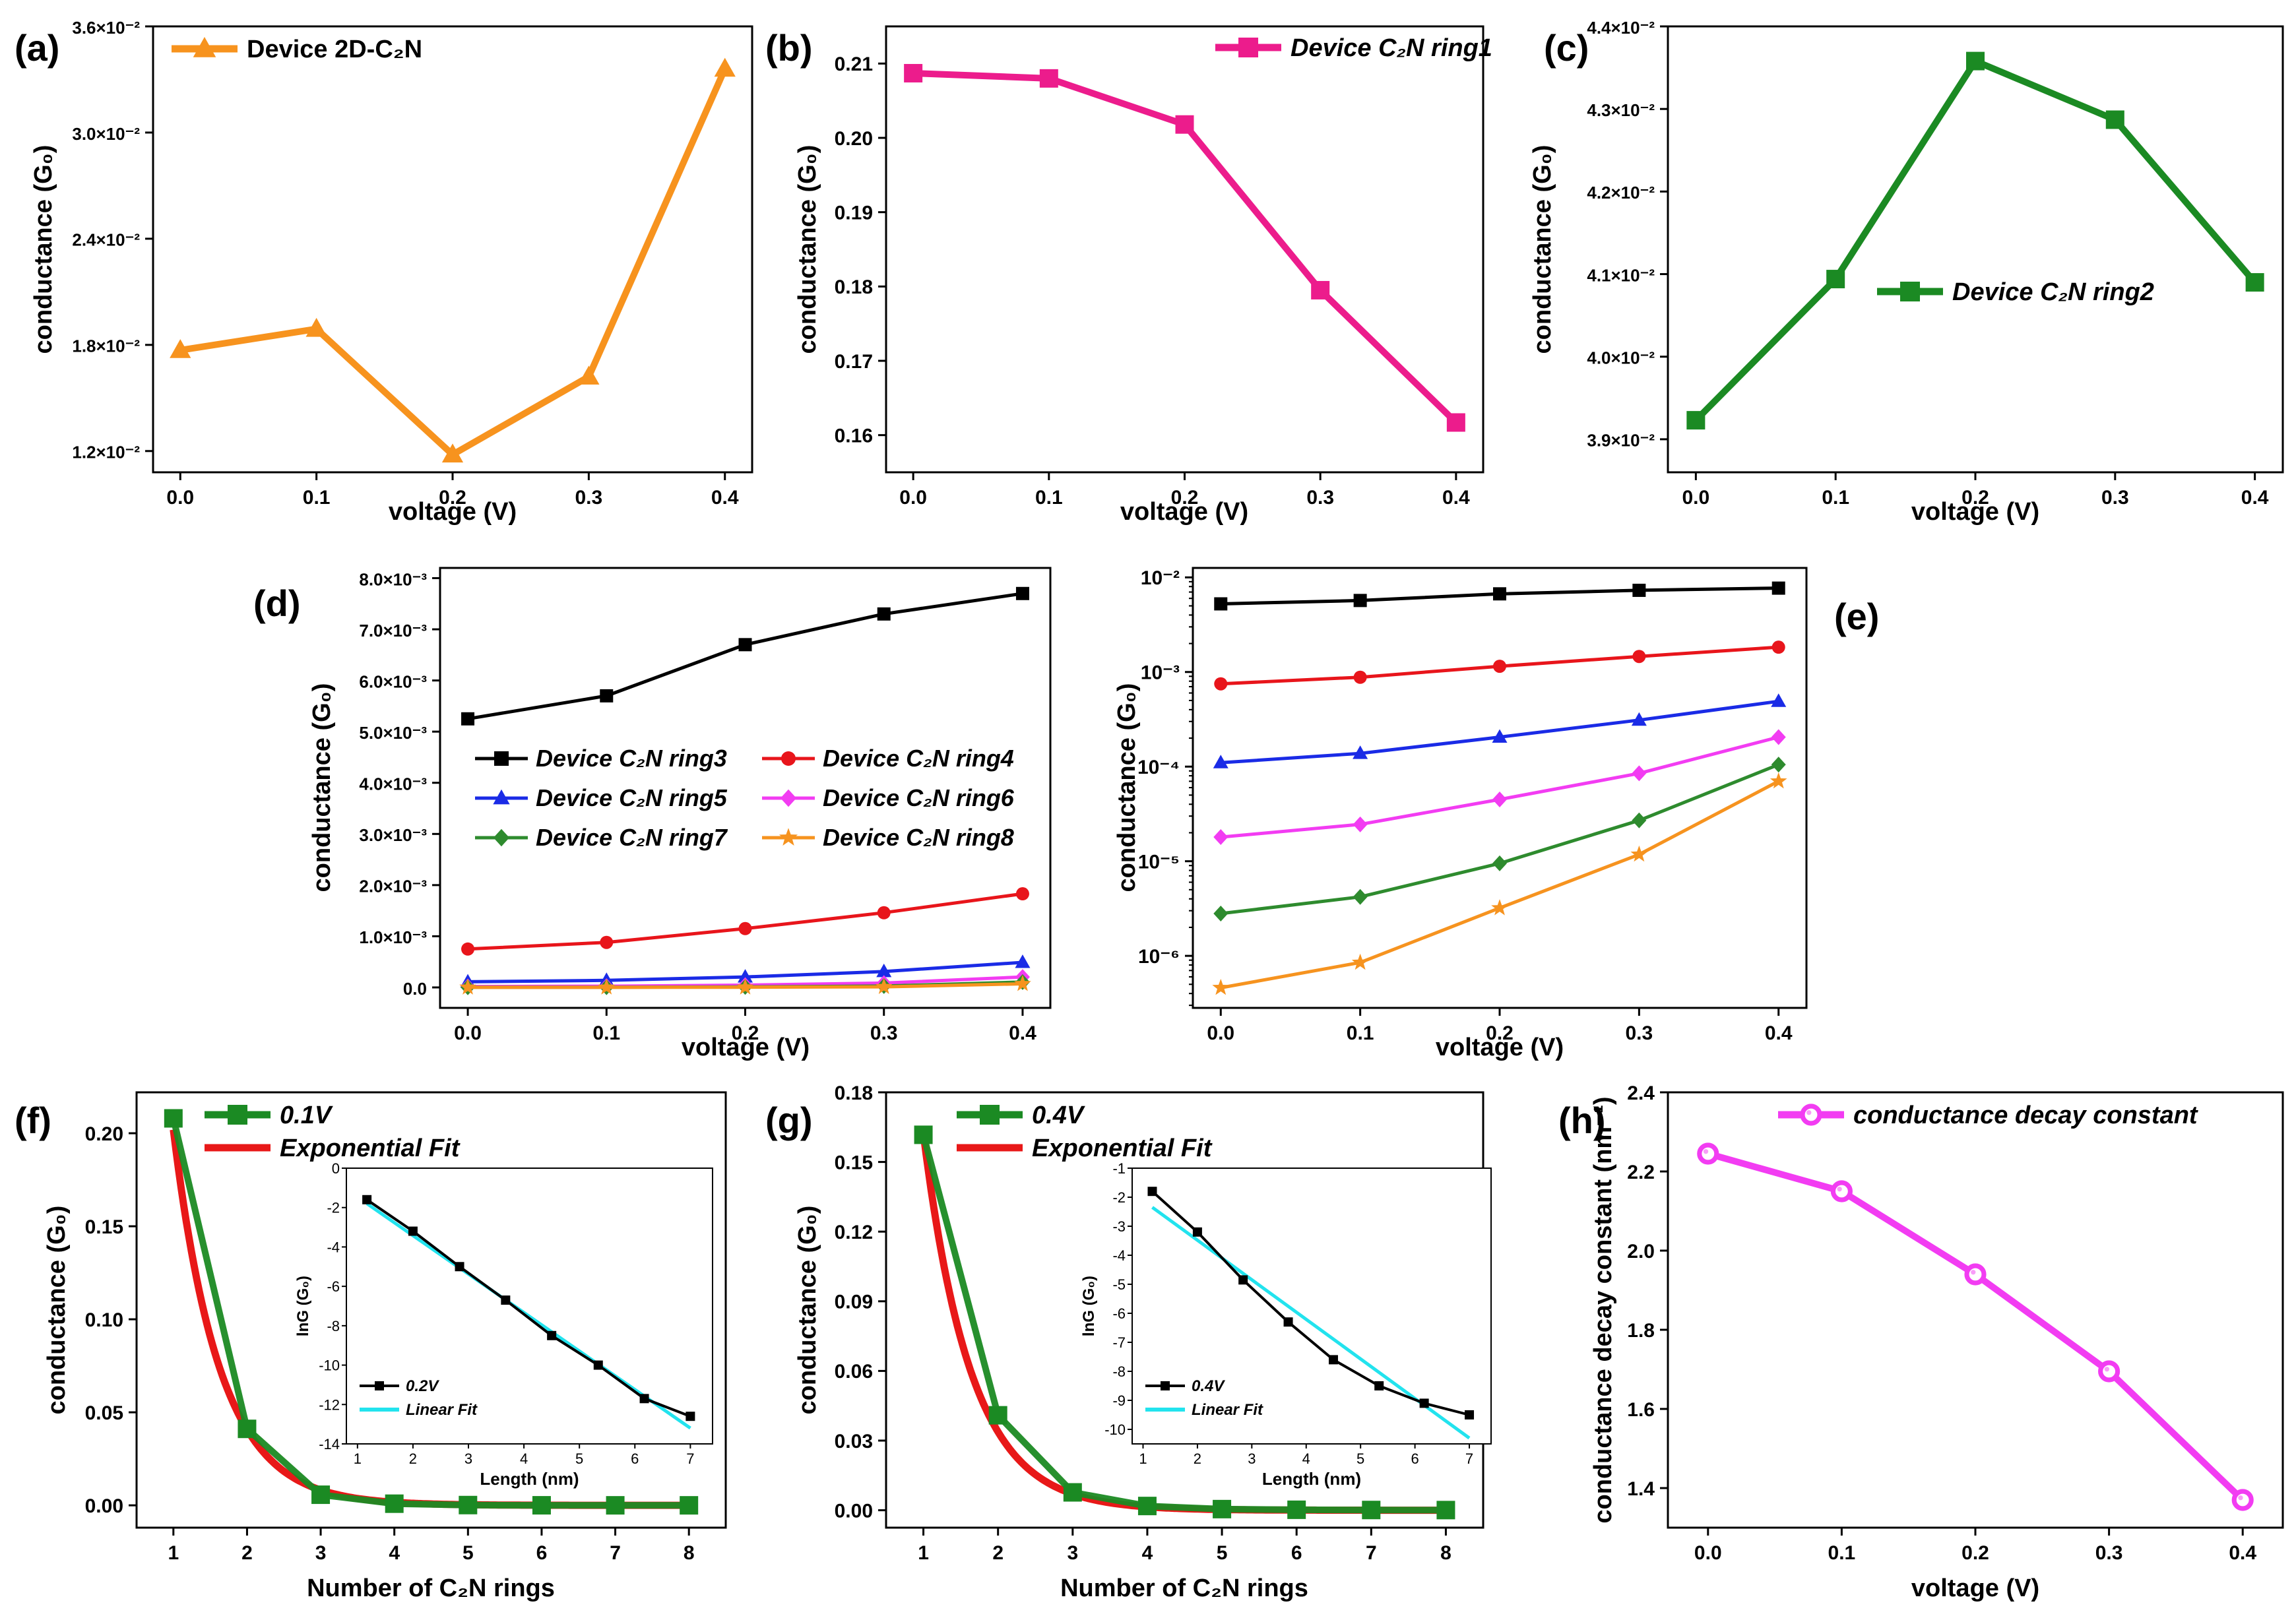 This screenshot has width=2296, height=1620. Describe the element at coordinates (1621, 192) in the screenshot. I see `y-tick-label: 4.2×10⁻²` at that location.